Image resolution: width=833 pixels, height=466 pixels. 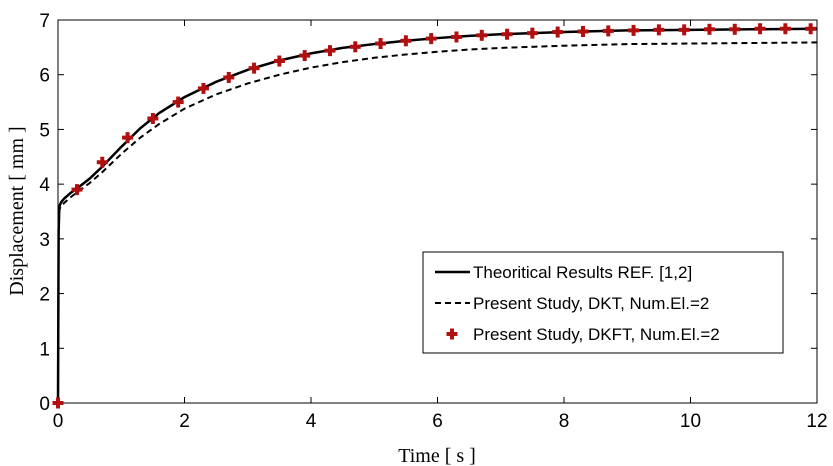 I want to click on legend-box, so click(x=603, y=302).